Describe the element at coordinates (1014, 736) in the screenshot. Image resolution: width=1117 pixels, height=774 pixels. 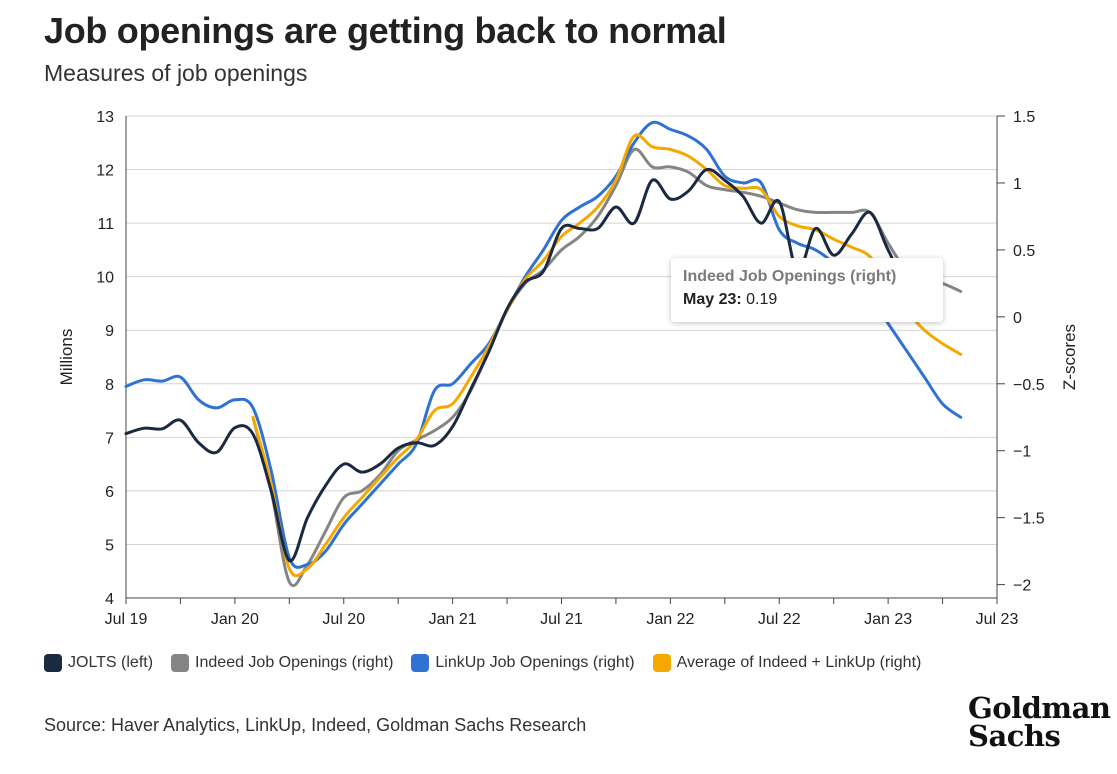
I see `logo-line-2: Sachs` at that location.